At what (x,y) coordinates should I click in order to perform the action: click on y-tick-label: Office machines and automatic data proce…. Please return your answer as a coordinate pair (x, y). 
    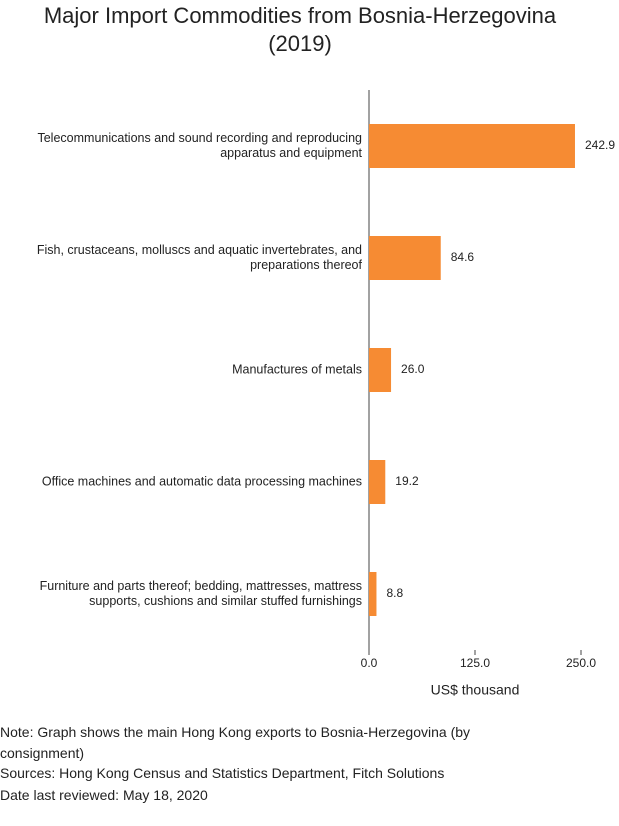
    Looking at the image, I should click on (201, 481).